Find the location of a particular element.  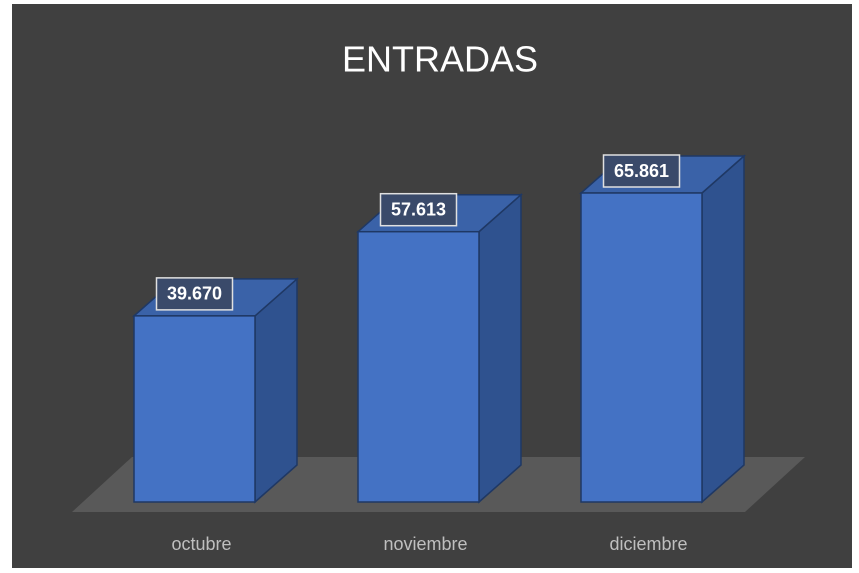

data-label: 57.613 is located at coordinates (418, 209).